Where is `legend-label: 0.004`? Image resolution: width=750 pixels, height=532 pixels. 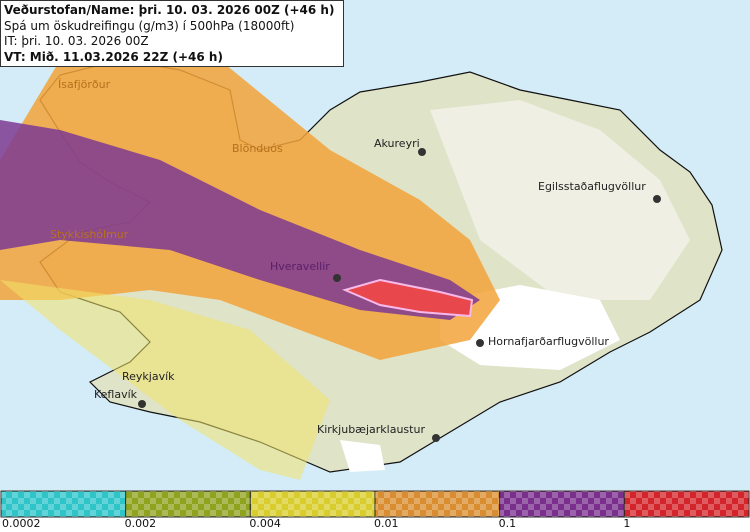
legend-label: 0.004 is located at coordinates (264, 523).